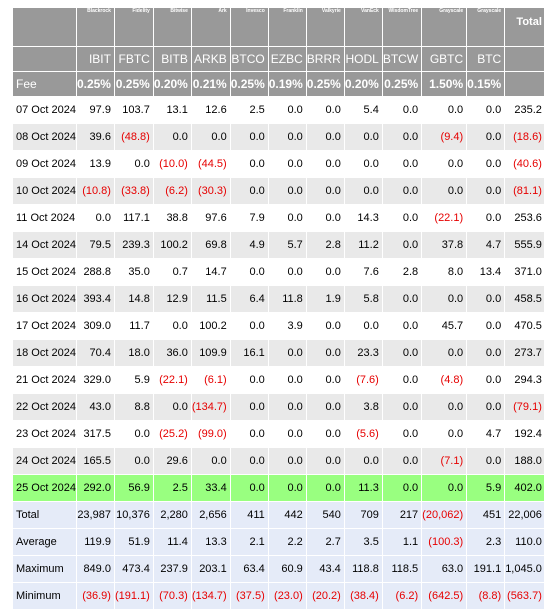 This screenshot has width=544, height=610. I want to click on row-total: 402.0, so click(524, 488).